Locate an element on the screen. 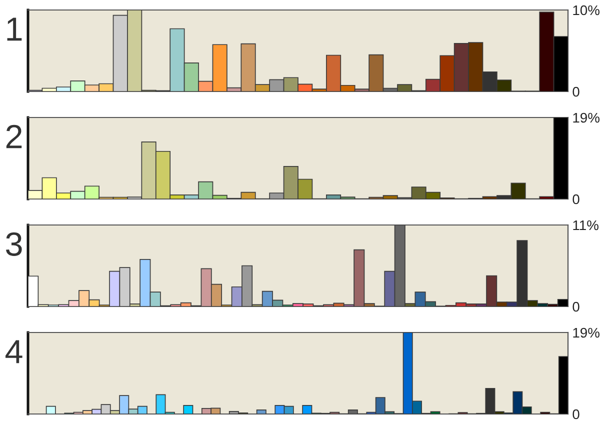 This screenshot has height=423, width=609. y-tick-label: 10% is located at coordinates (586, 10).